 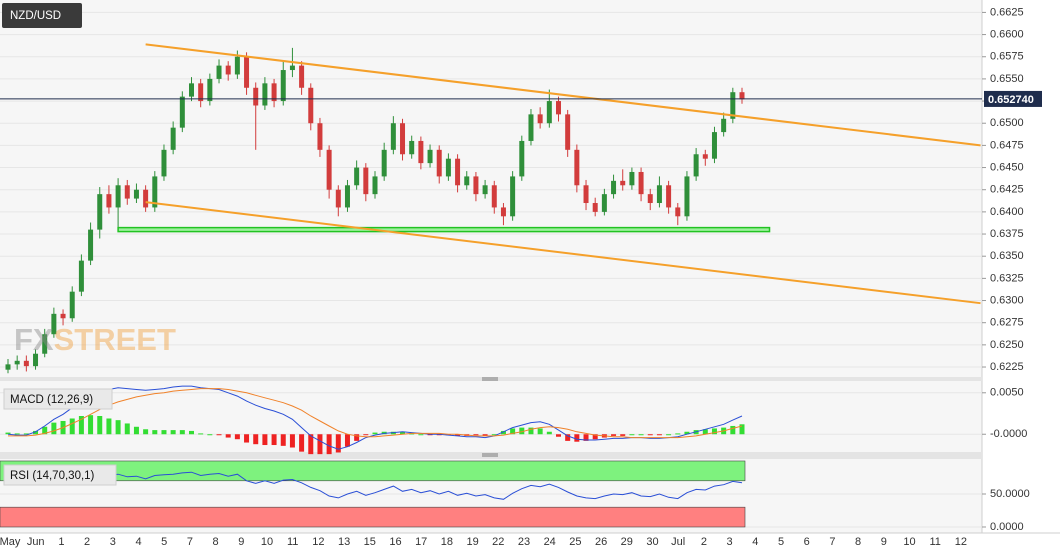 What do you see at coordinates (1007, 145) in the screenshot?
I see `y-tick-label: 0.6475` at bounding box center [1007, 145].